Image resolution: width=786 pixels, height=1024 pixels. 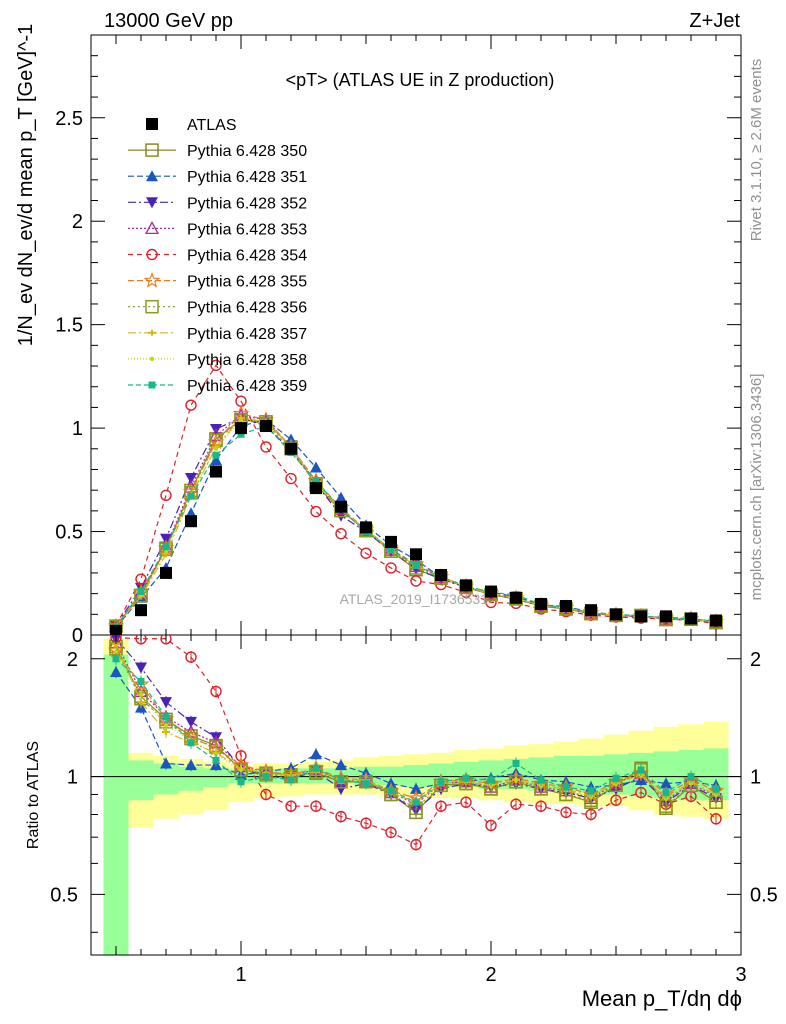 I want to click on y-axis-label: 1/N_ev dN_ev/d mean p_T [GeV]^-1, so click(x=26, y=185).